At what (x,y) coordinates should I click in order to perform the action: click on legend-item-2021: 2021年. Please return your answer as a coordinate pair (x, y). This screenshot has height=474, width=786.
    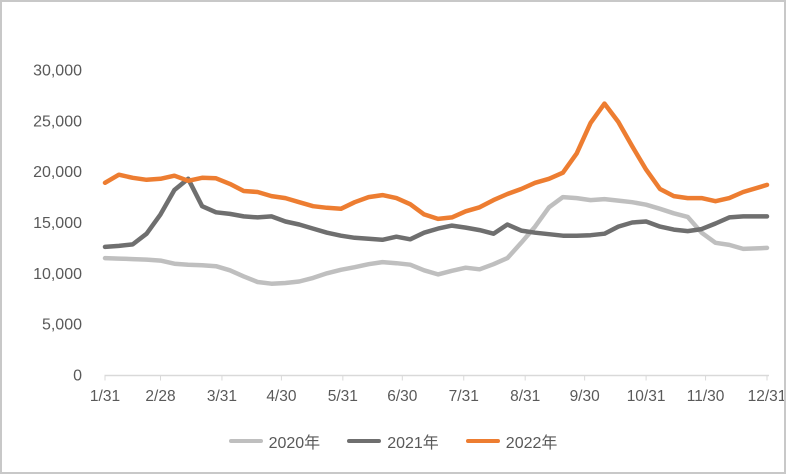
    Looking at the image, I should click on (393, 441).